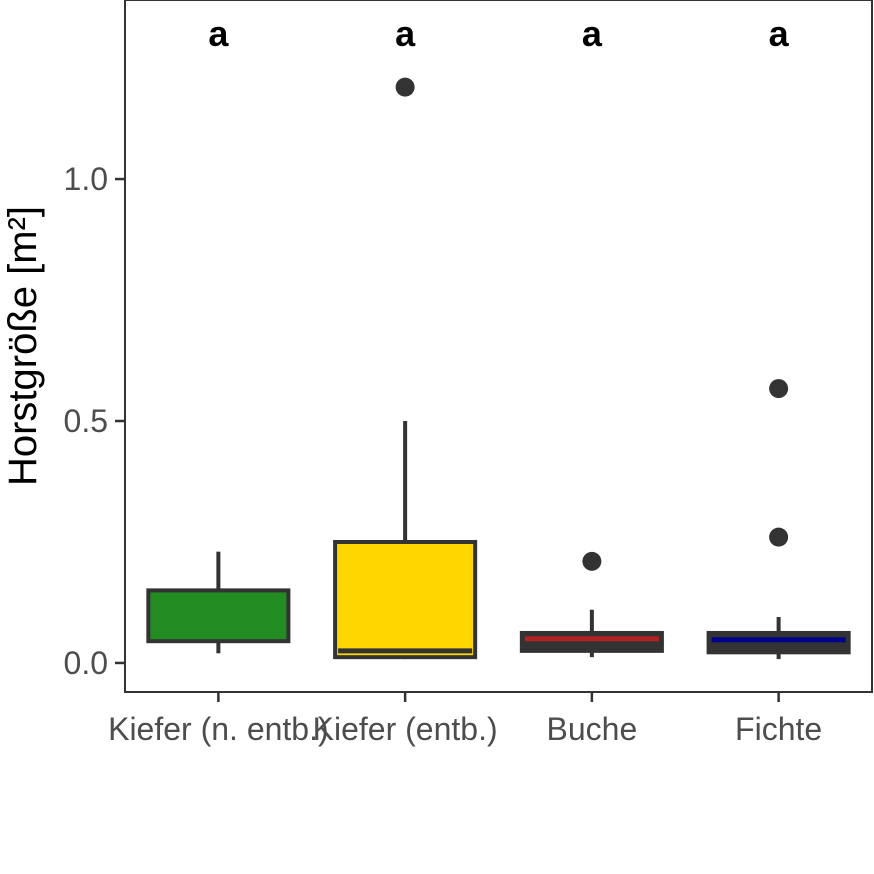 Image resolution: width=874 pixels, height=874 pixels. What do you see at coordinates (86, 179) in the screenshot?
I see `y-tick-label: 1.0` at bounding box center [86, 179].